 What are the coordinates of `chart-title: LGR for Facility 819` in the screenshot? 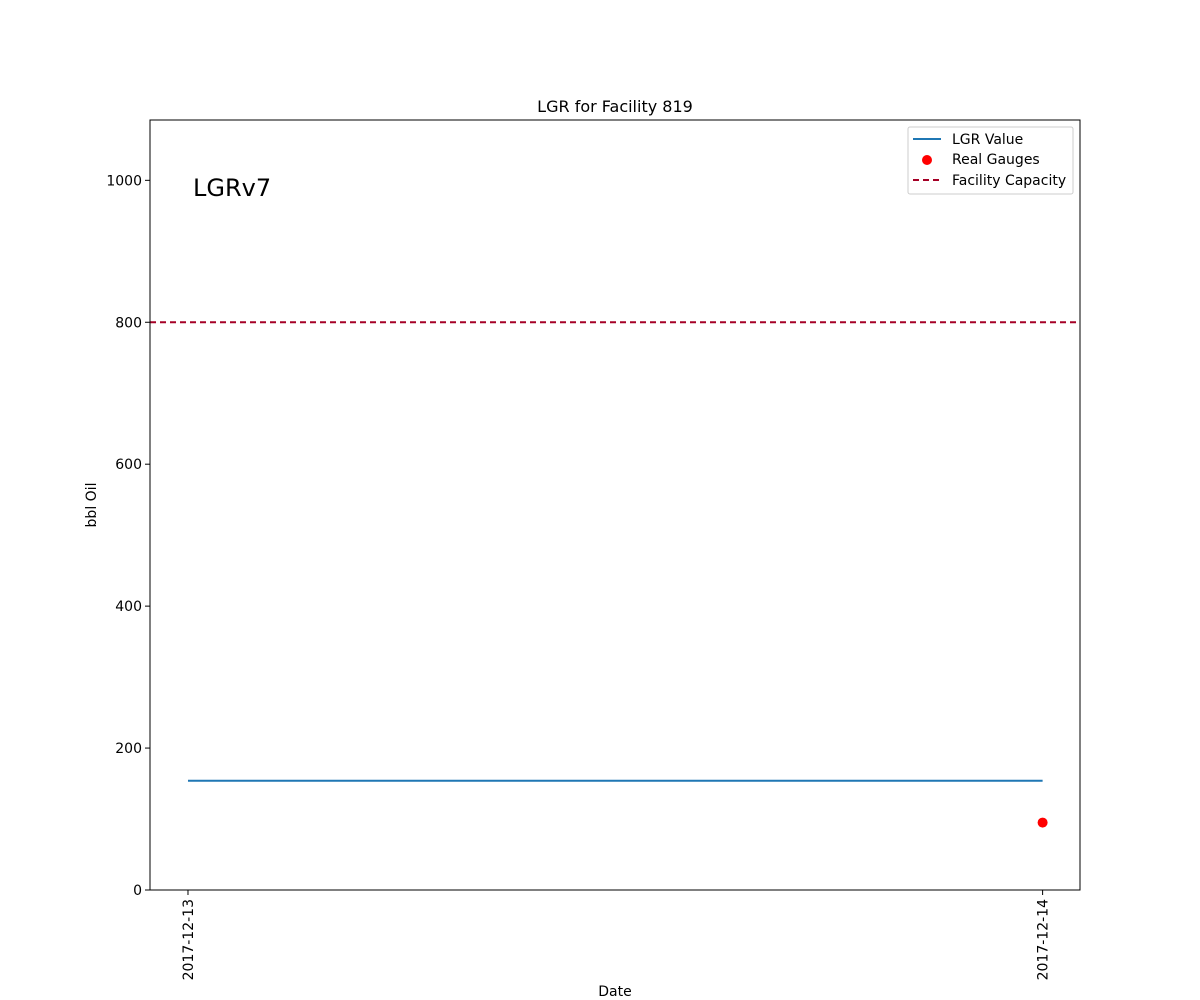 It's located at (615, 106).